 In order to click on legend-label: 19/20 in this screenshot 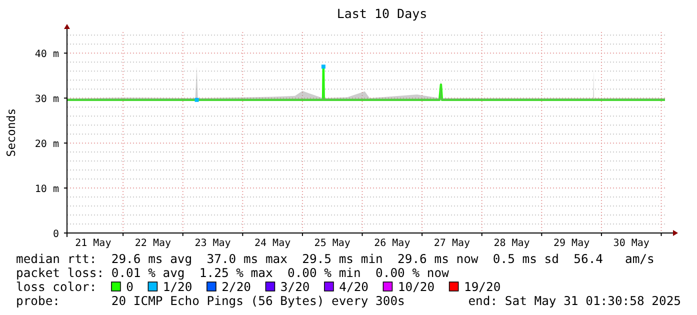, I will do `click(482, 287)`.